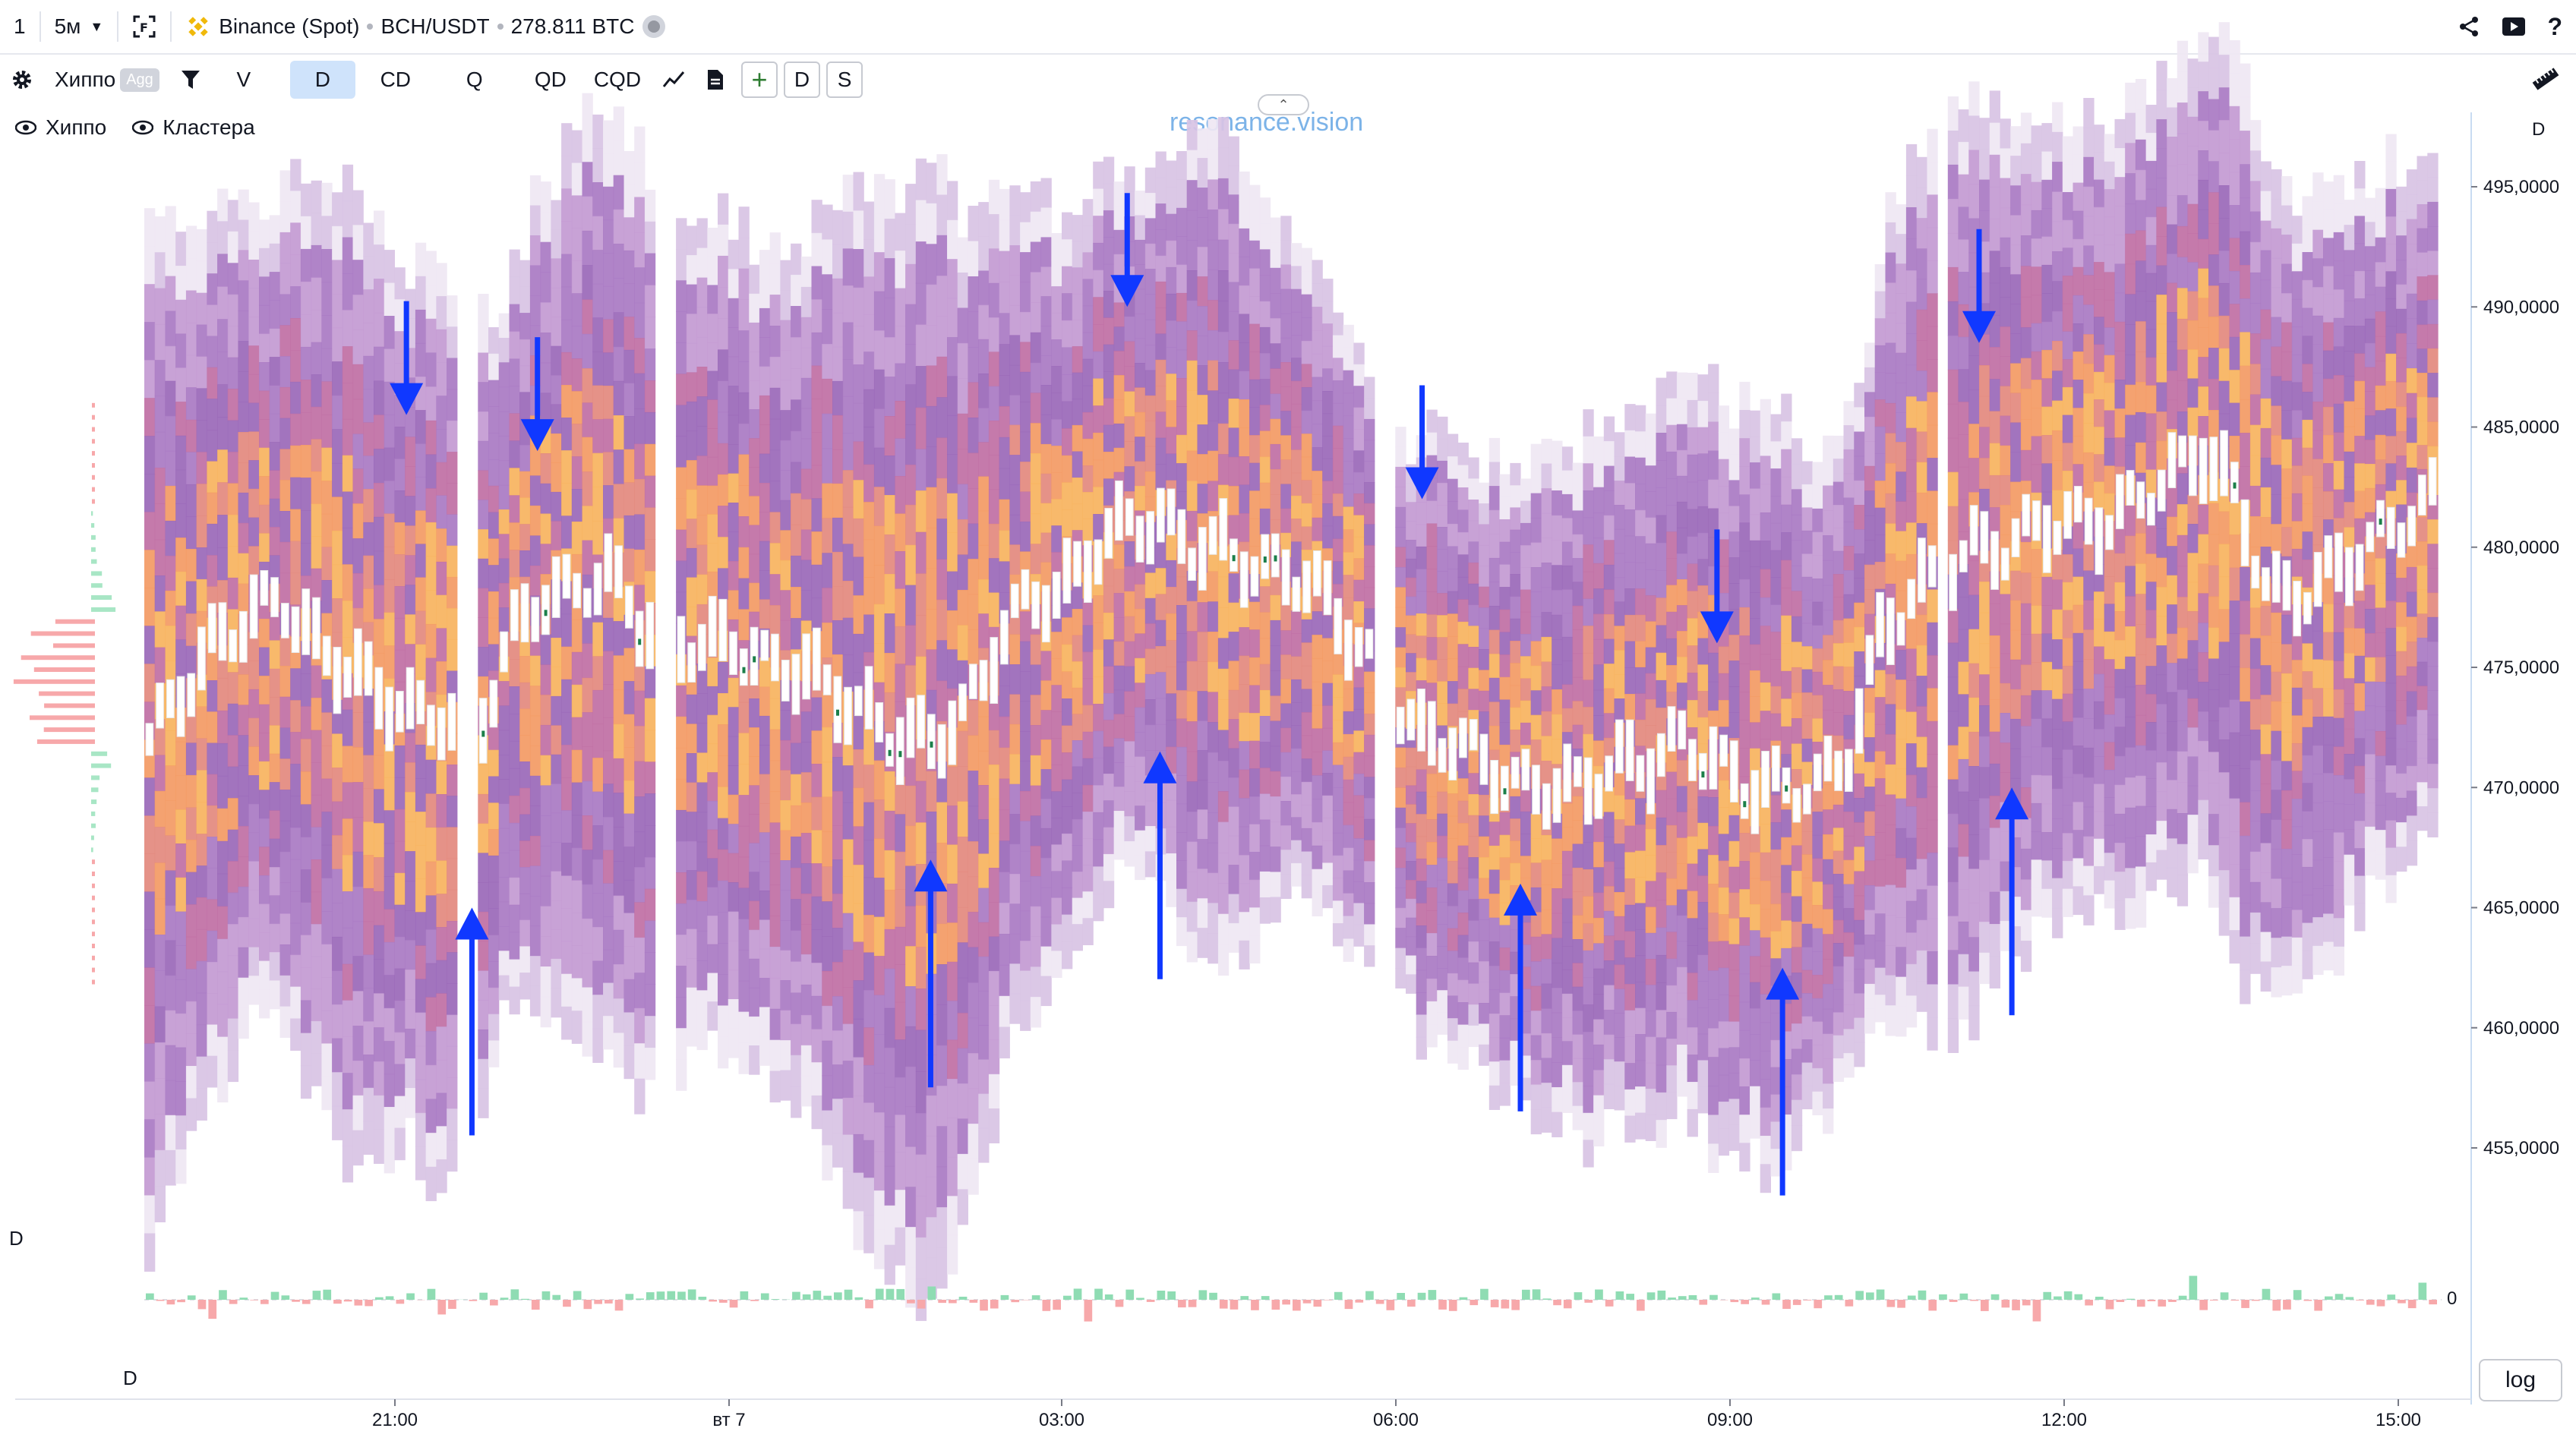 Image resolution: width=2576 pixels, height=1444 pixels. What do you see at coordinates (193, 127) in the screenshot?
I see `legend-item-clusters: Кластера` at bounding box center [193, 127].